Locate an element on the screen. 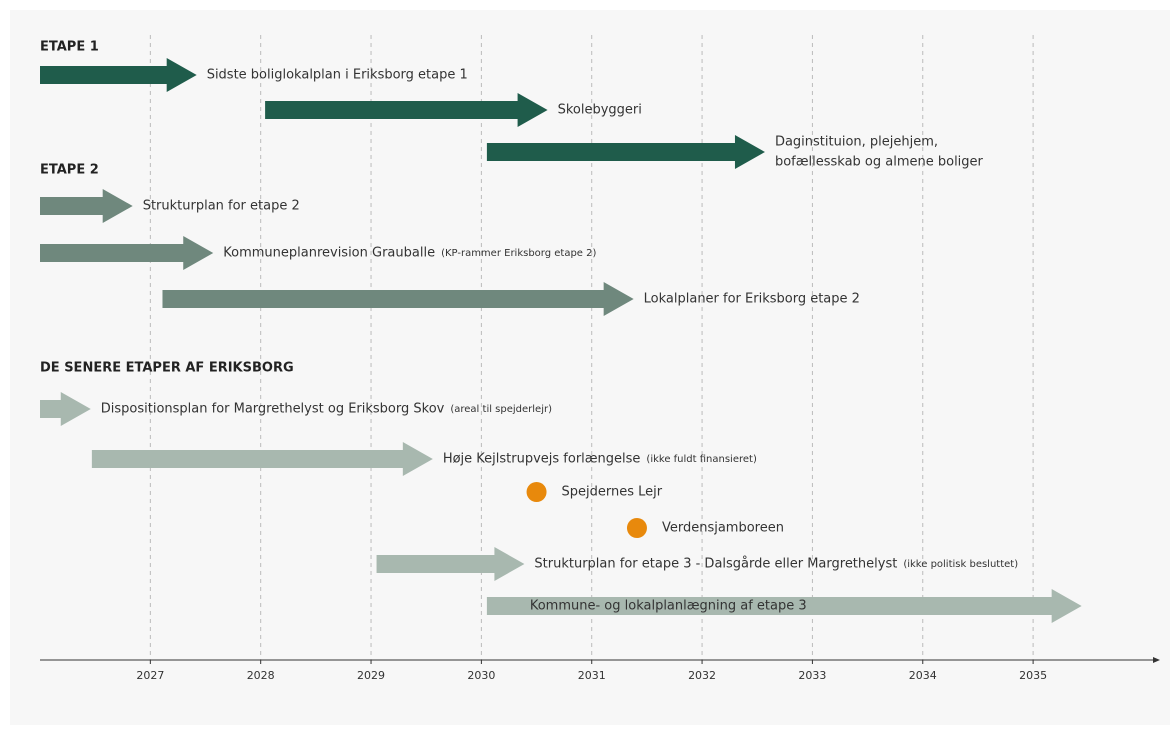 The height and width of the screenshot is (733, 1172). item-label: bofællesskab og almene boliger is located at coordinates (879, 162).